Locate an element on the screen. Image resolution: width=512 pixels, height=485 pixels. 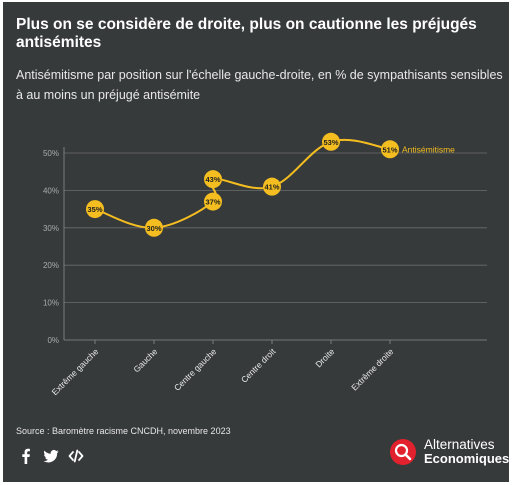
data-label: 41% is located at coordinates (271, 187).